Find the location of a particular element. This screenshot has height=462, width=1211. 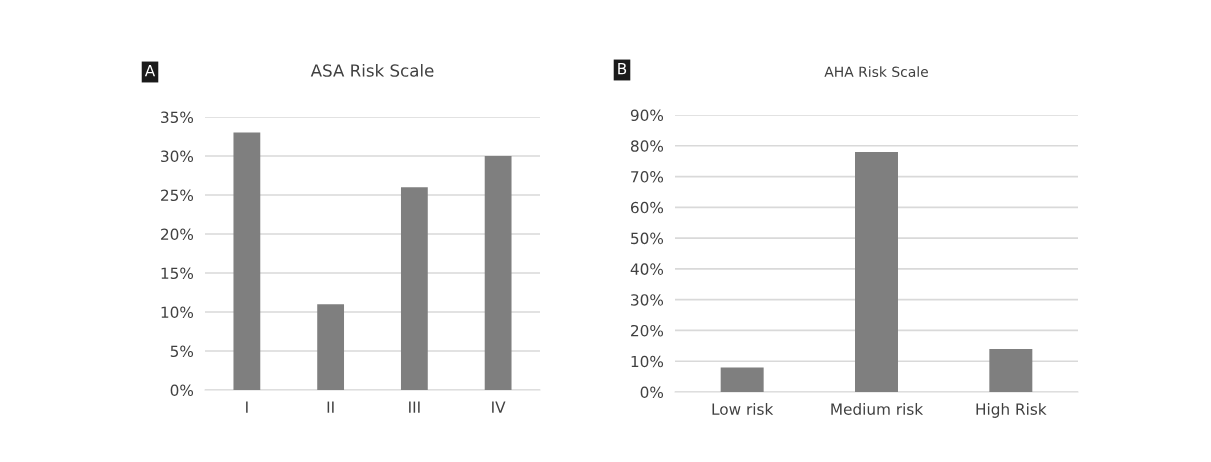

y-tick-label: 35% is located at coordinates (177, 117).